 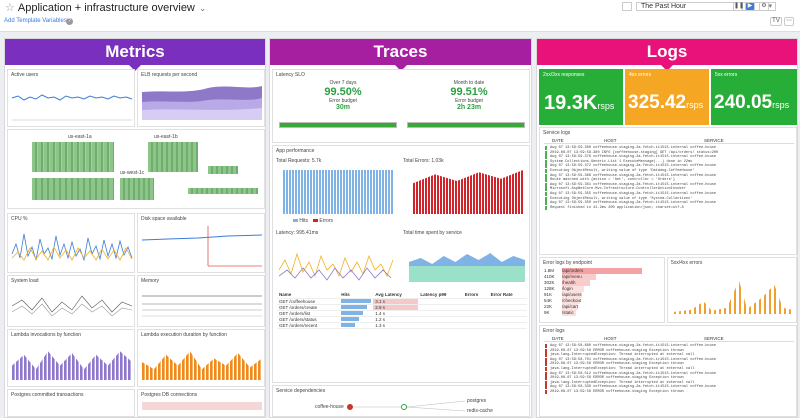 I want to click on table-row: GET /orders/create 2.9 s, so click(x=402, y=307).